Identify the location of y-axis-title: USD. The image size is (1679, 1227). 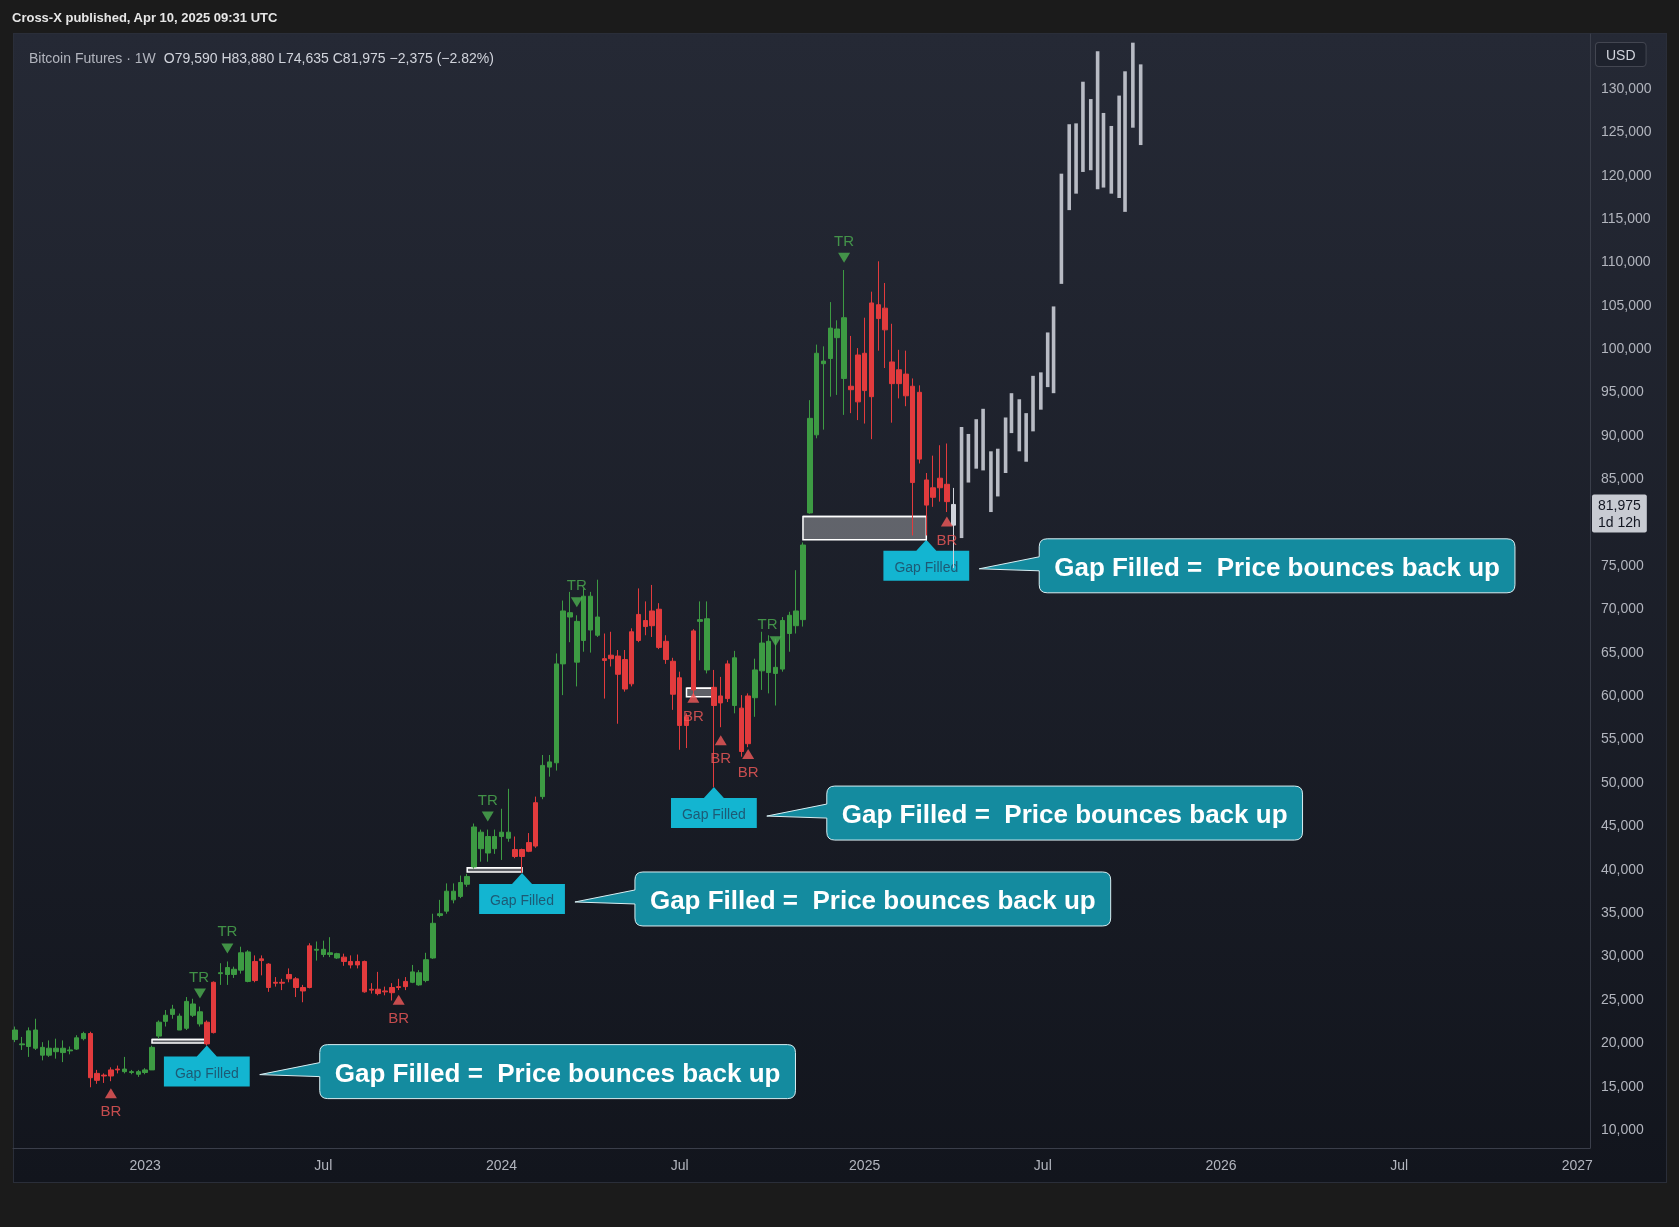
(1621, 55).